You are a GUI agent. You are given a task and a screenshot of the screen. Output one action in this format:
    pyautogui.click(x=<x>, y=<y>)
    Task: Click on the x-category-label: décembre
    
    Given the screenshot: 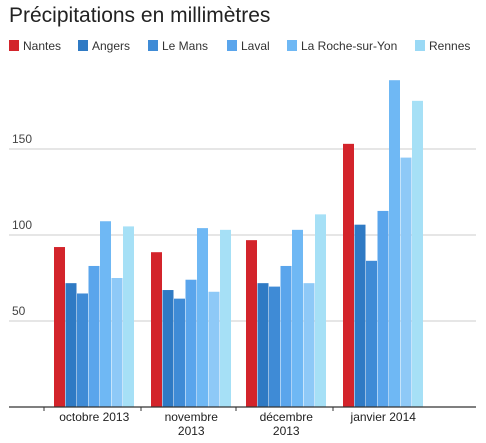 What is the action you would take?
    pyautogui.click(x=287, y=417)
    